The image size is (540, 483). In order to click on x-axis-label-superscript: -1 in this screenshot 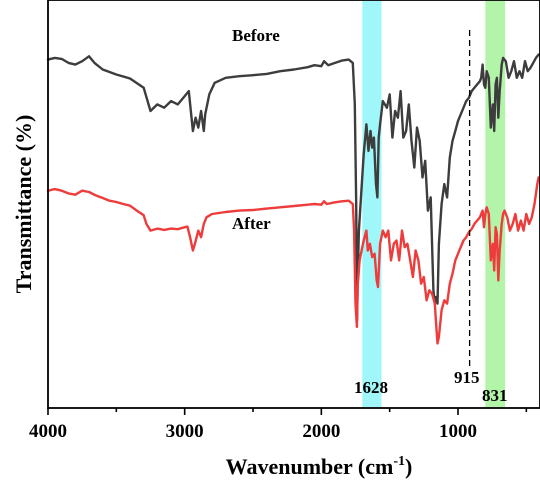, I will do `click(399, 461)`.